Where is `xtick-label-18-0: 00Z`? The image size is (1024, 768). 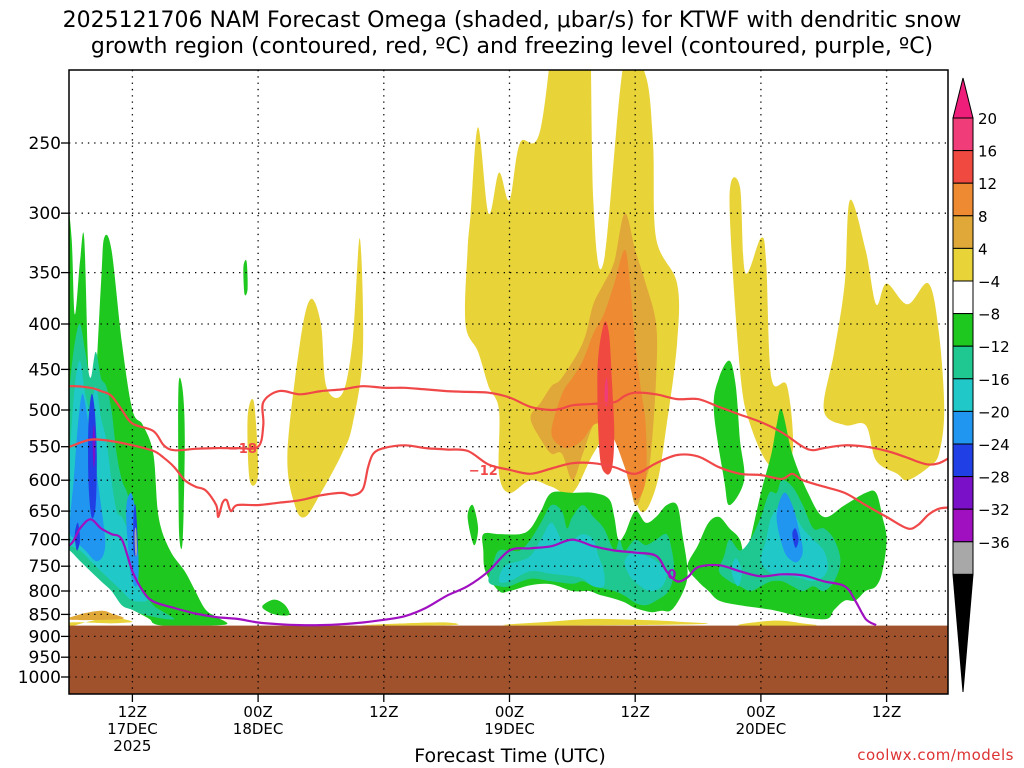
xtick-label-18-0: 00Z is located at coordinates (257, 712).